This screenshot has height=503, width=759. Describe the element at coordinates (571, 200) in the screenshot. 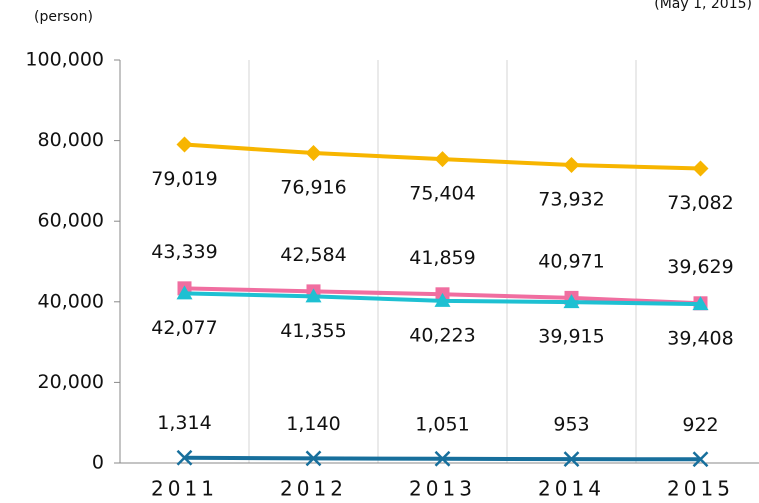

I see `data-label: 73,932` at that location.